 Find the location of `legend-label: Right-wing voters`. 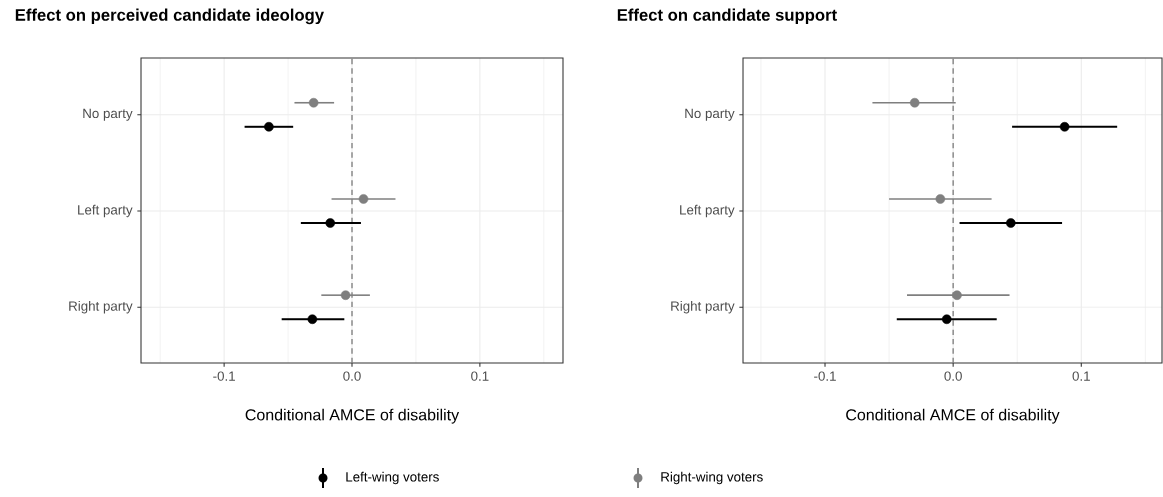

legend-label: Right-wing voters is located at coordinates (712, 478).